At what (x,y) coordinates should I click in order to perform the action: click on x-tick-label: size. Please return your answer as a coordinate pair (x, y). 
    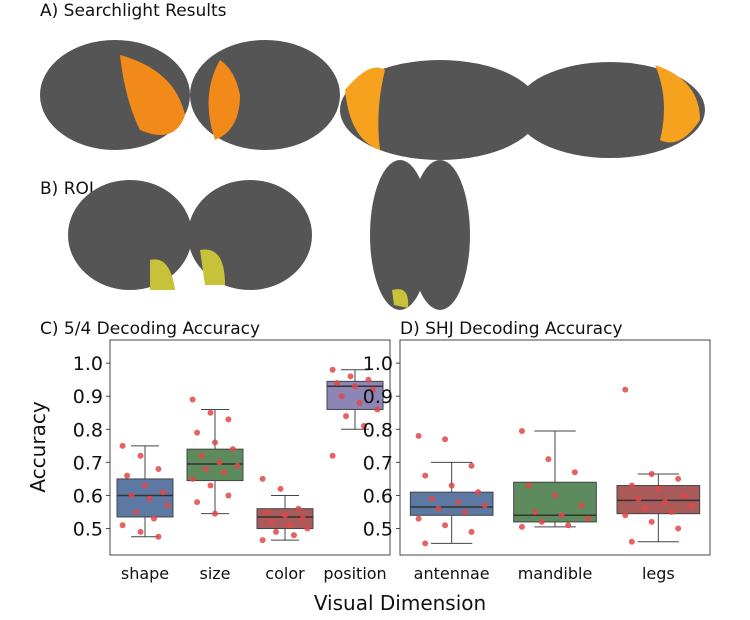
    Looking at the image, I should click on (214, 573).